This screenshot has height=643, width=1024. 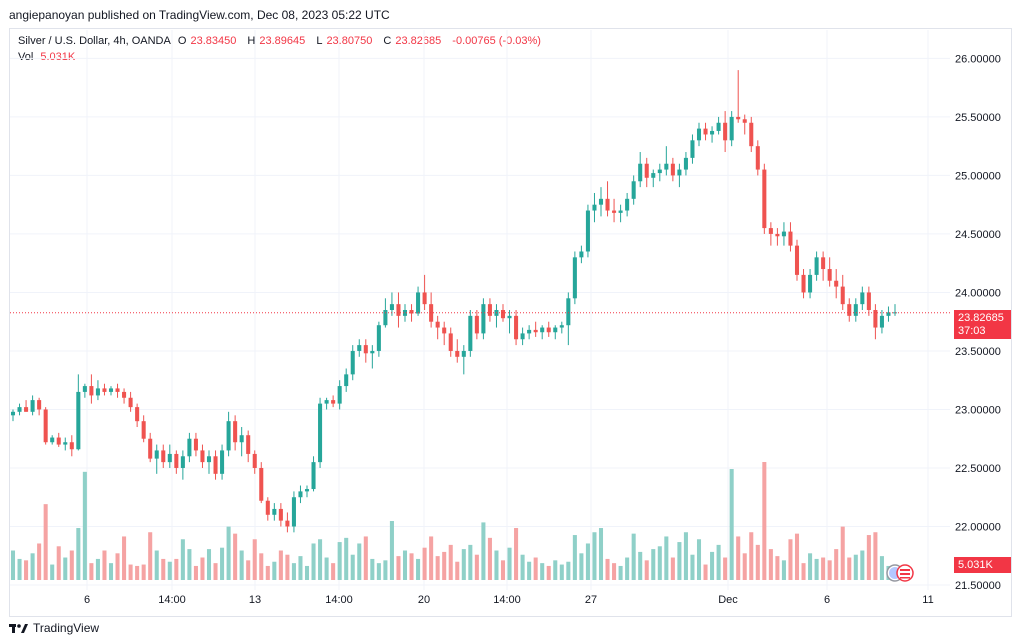 What do you see at coordinates (255, 600) in the screenshot?
I see `x-tick-label: 13` at bounding box center [255, 600].